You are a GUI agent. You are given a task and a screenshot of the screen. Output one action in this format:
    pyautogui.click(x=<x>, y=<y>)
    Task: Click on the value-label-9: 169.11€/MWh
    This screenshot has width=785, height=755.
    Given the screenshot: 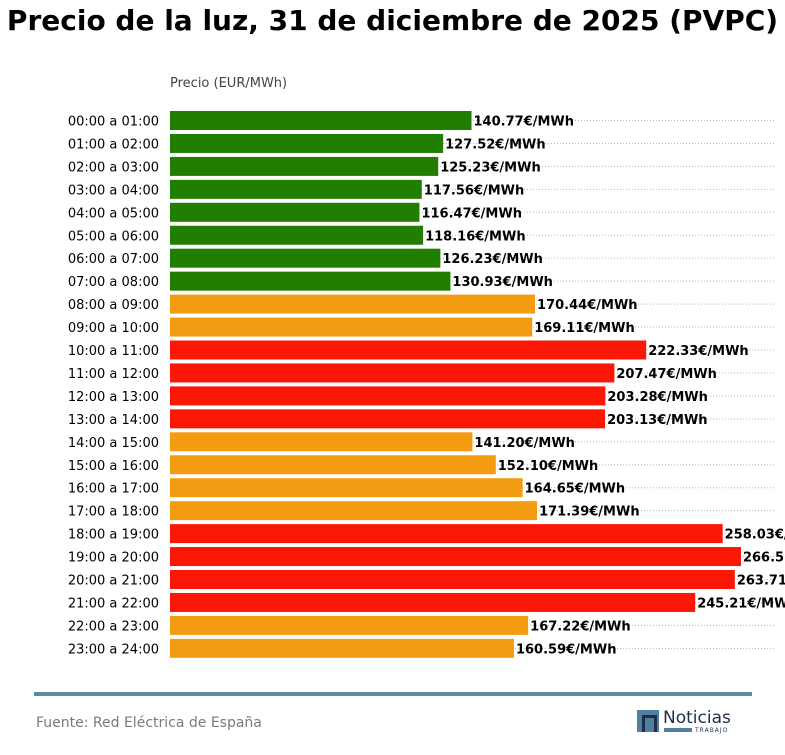 What is the action you would take?
    pyautogui.click(x=584, y=328)
    